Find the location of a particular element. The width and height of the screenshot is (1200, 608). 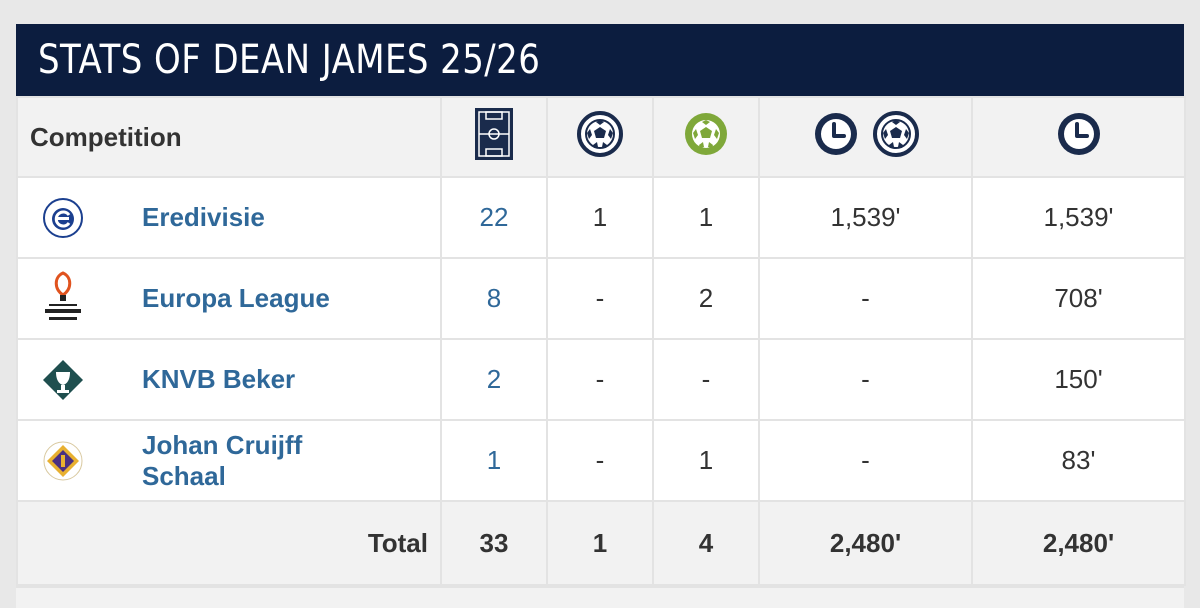

appearances-cell: 8 is located at coordinates (494, 298).